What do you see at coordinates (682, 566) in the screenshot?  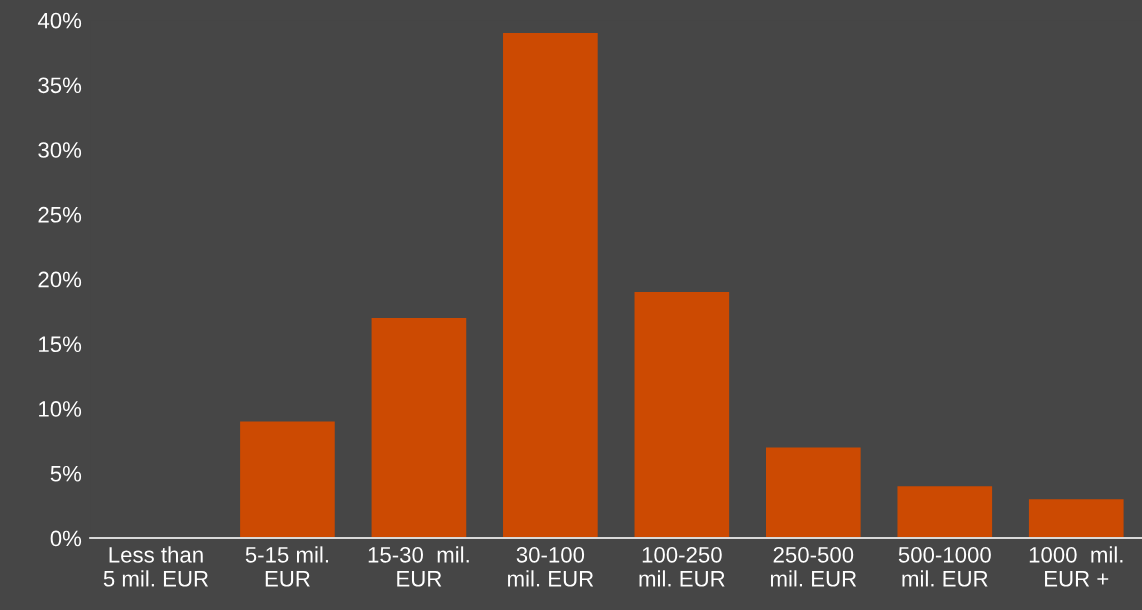 I see `x-tick-label: 100-250 mil. EUR` at bounding box center [682, 566].